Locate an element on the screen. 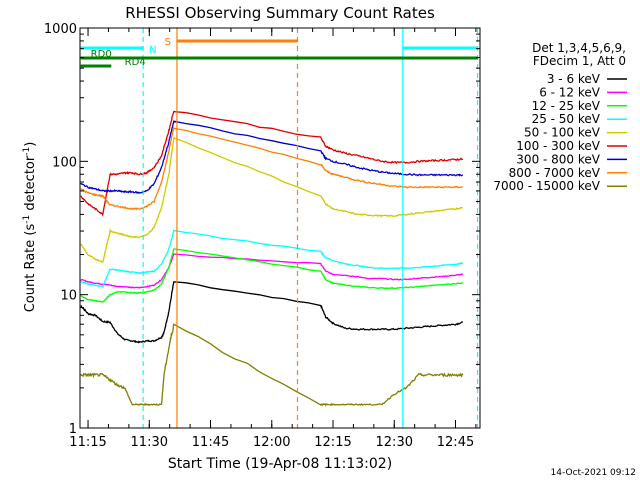  x-axis-label: Start Time (19-Apr-08 11:13:02) is located at coordinates (280, 464).